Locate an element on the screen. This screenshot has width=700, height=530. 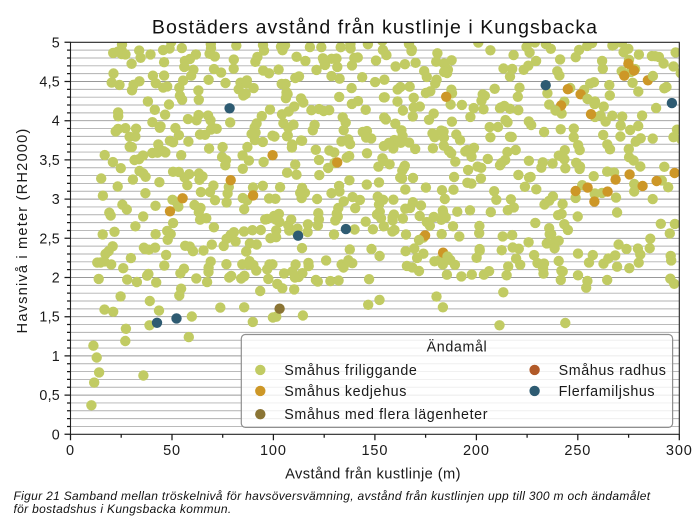
svg-text: 2,5 is located at coordinates (49, 239).